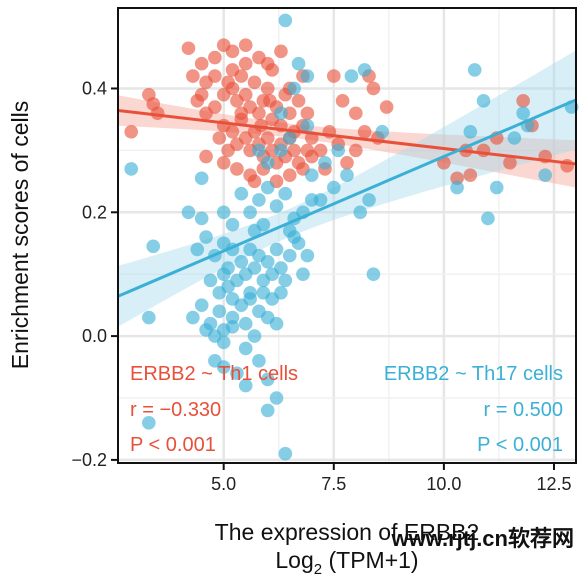  What do you see at coordinates (520, 445) in the screenshot?
I see `th17-p-label: P < 0.001` at bounding box center [520, 445].